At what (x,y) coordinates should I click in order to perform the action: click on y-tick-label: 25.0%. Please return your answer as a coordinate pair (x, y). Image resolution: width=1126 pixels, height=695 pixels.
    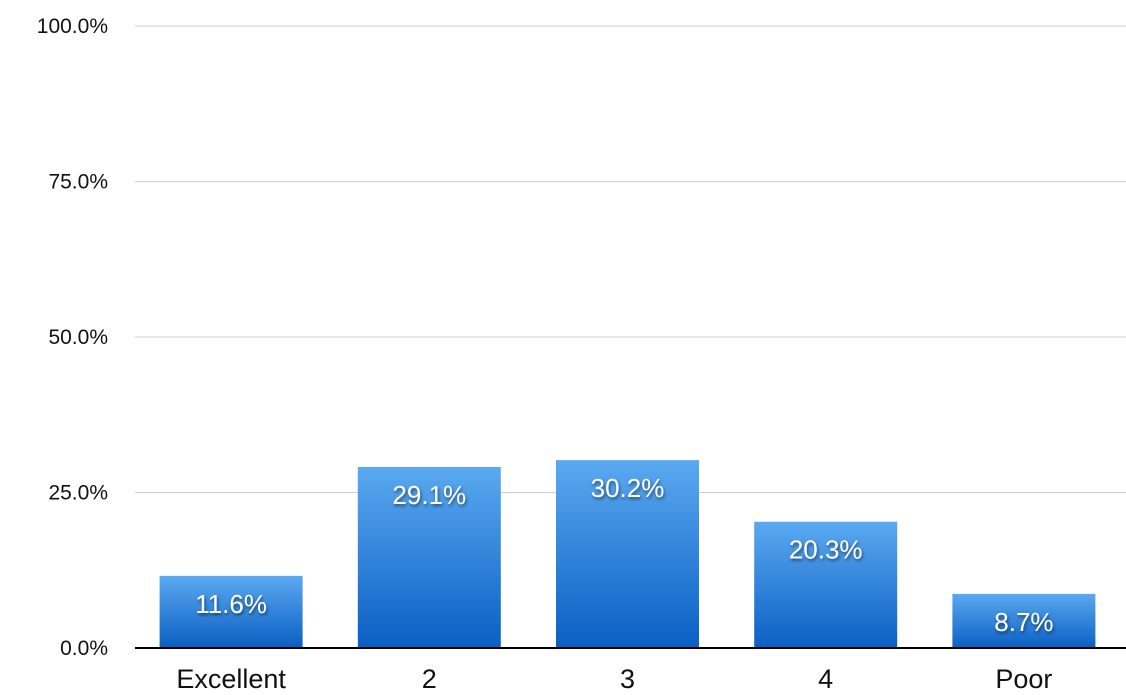
    Looking at the image, I should click on (78, 493).